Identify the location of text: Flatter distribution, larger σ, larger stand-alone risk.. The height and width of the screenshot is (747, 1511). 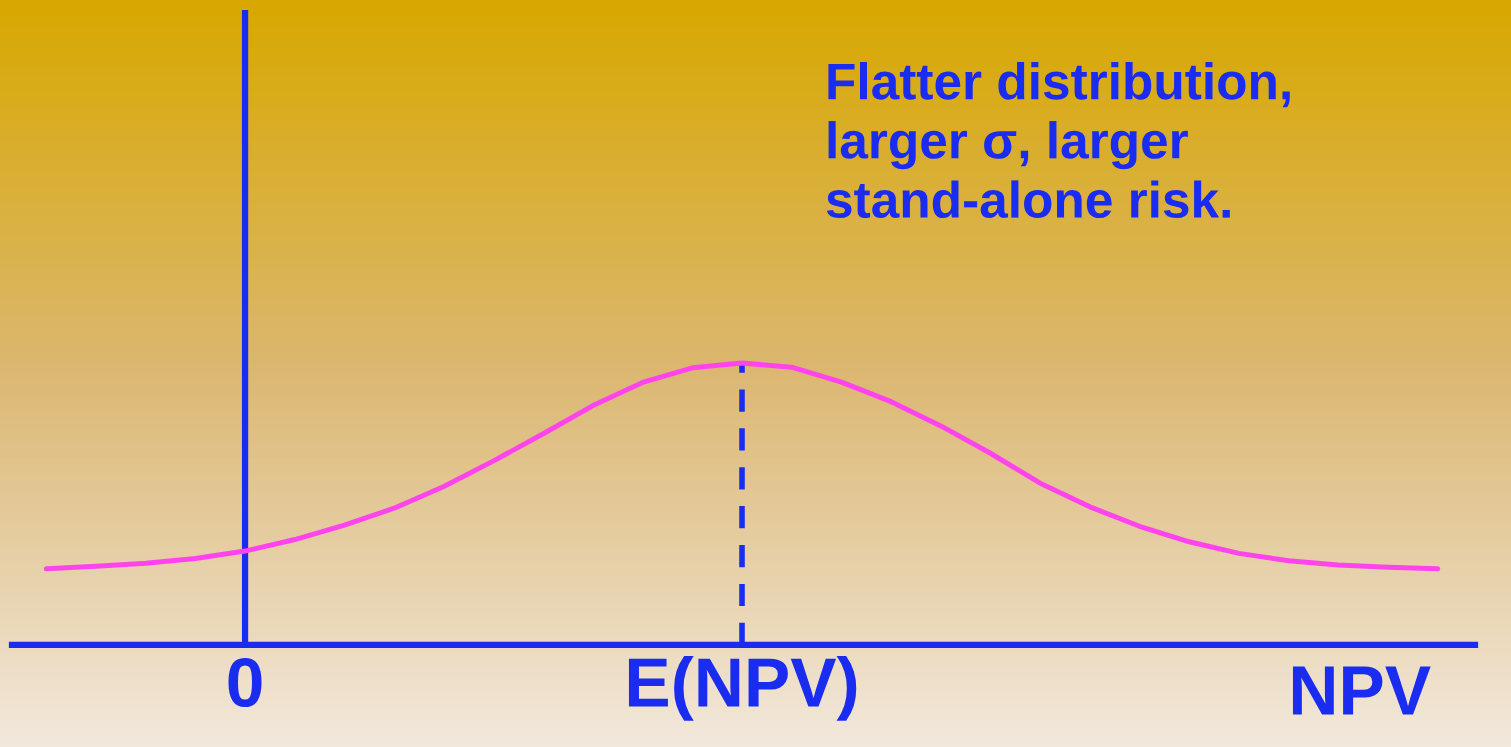
(1058, 140).